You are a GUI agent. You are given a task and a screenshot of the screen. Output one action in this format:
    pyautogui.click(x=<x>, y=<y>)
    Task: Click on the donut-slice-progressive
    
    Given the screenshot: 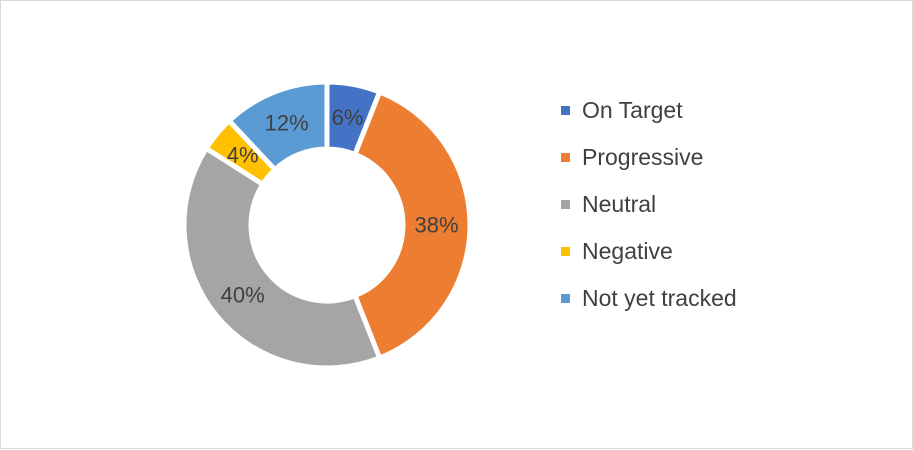 What is the action you would take?
    pyautogui.click(x=412, y=225)
    